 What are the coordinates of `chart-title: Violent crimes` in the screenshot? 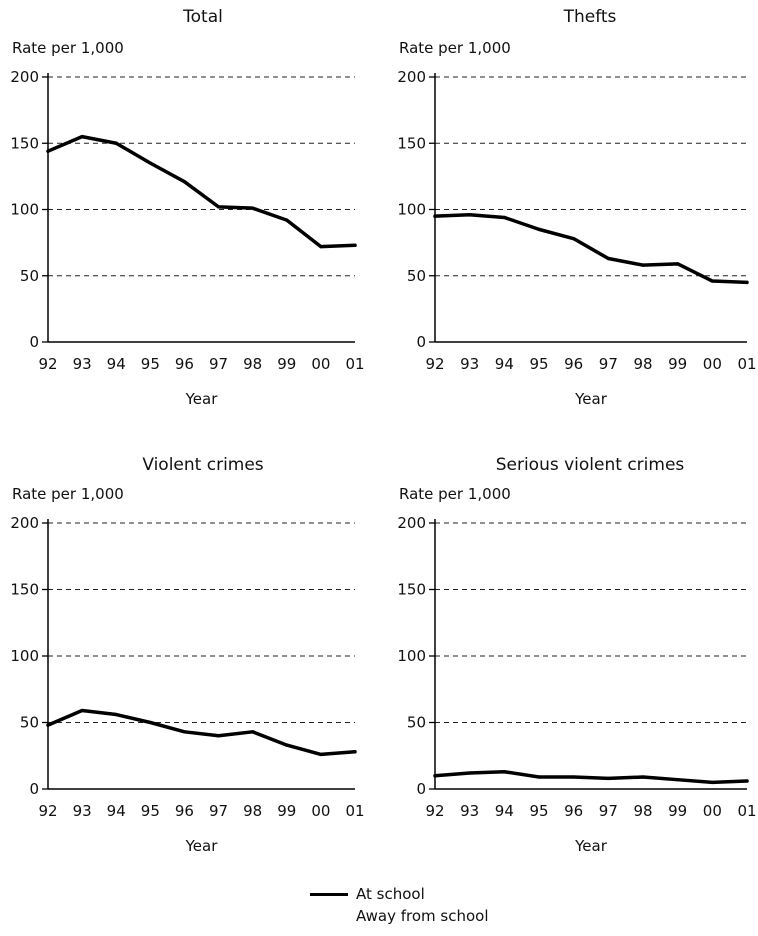 It's located at (202, 465).